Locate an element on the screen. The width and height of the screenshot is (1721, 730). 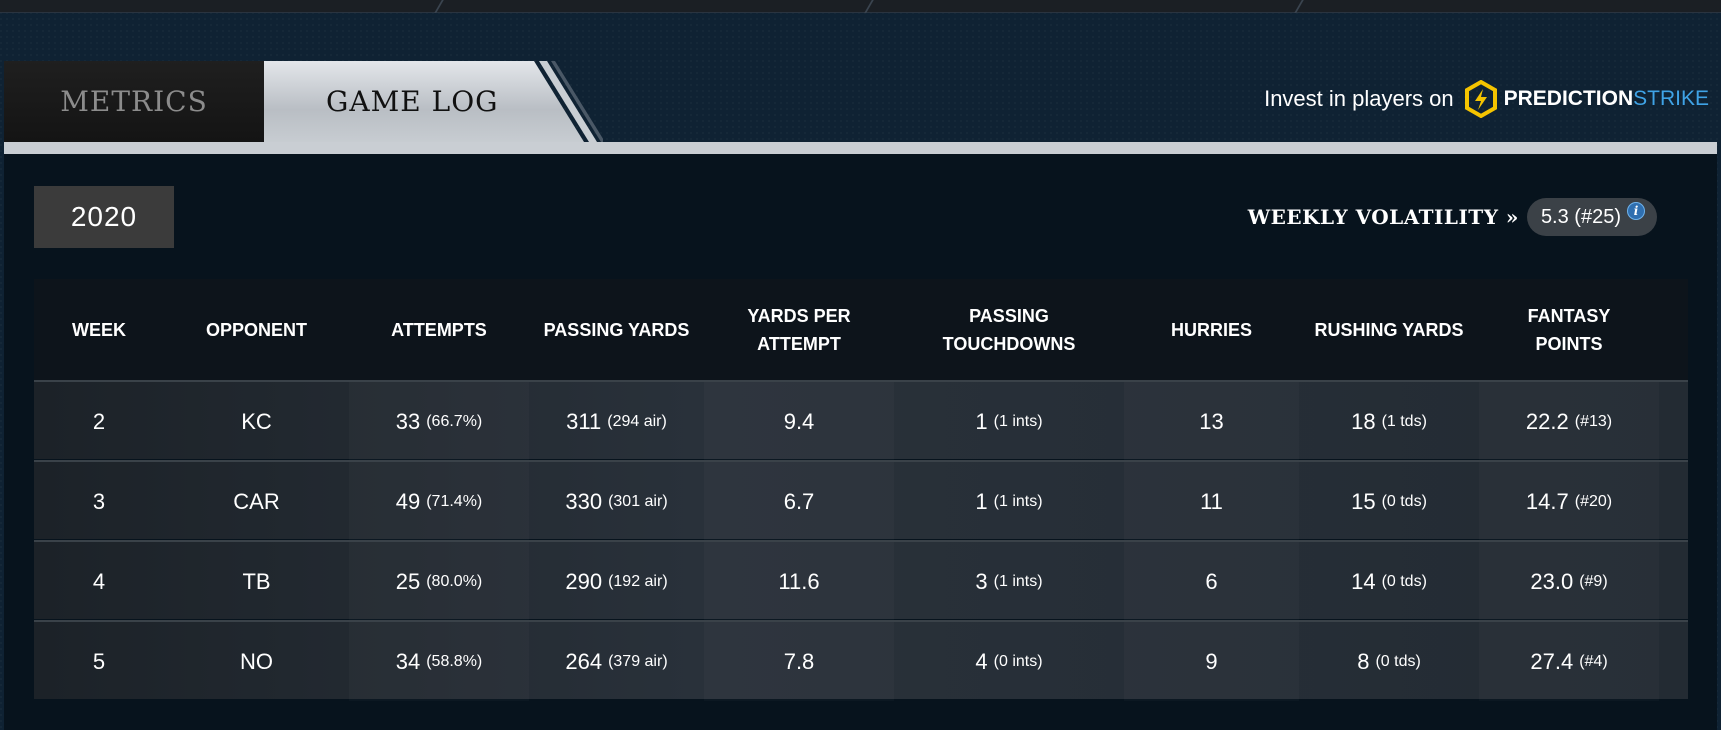
cell-value: 11.6 is located at coordinates (799, 581).